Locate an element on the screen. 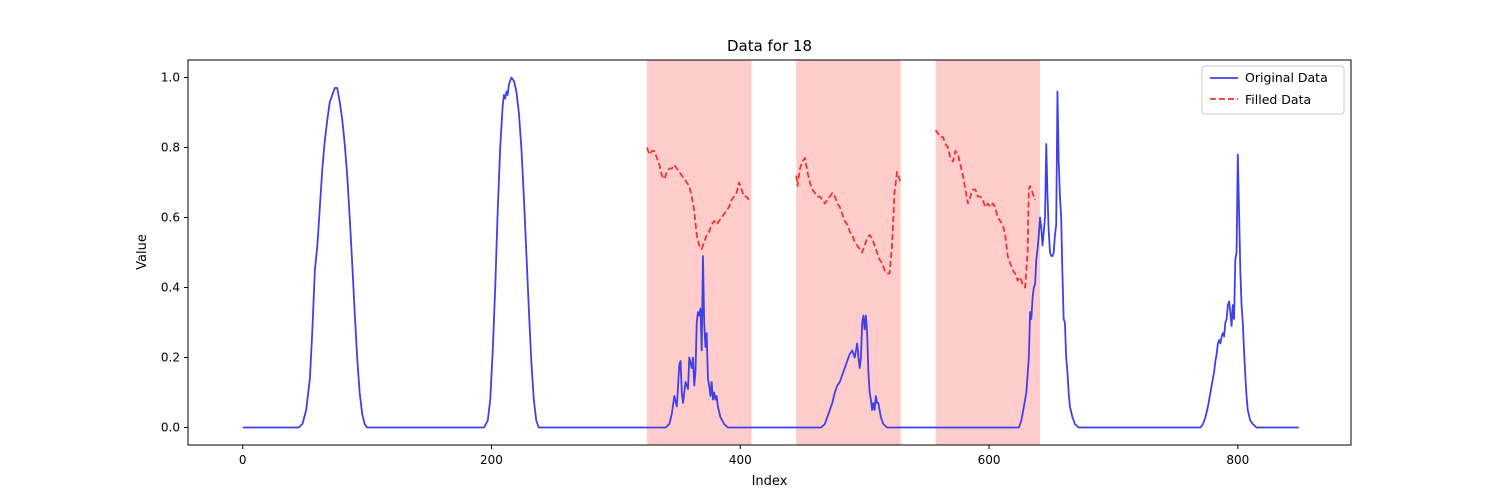 This screenshot has width=1500, height=500. legend-label-original-data: Original Data is located at coordinates (1286, 77).